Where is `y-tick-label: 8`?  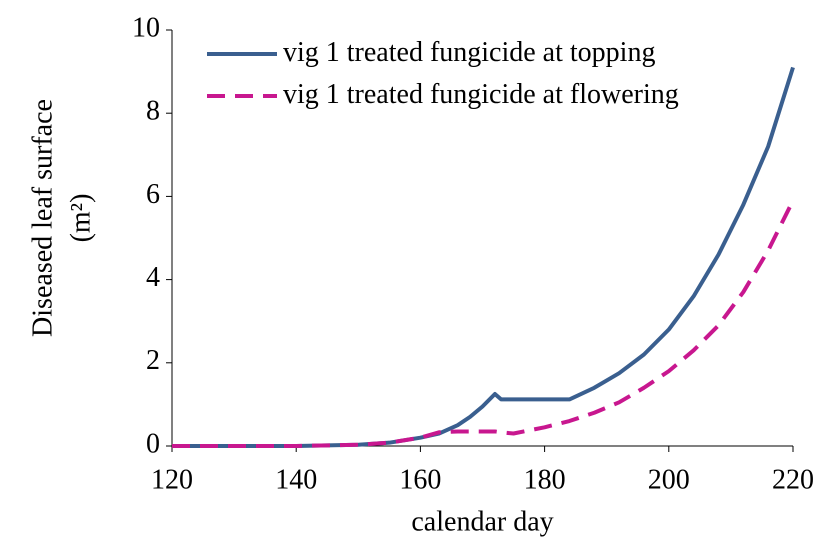 y-tick-label: 8 is located at coordinates (153, 111).